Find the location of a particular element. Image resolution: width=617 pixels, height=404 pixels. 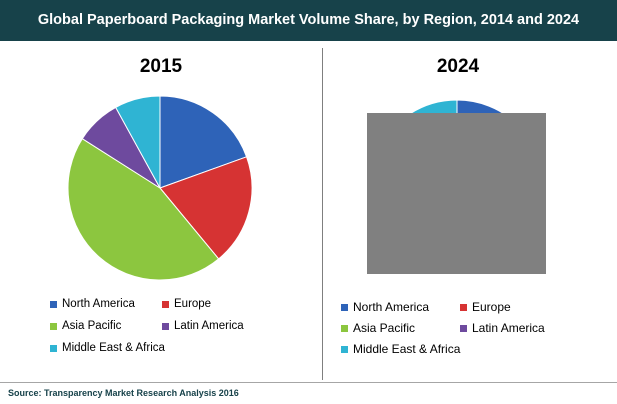

pie-slice-middle-east-africa is located at coordinates (137, 142).